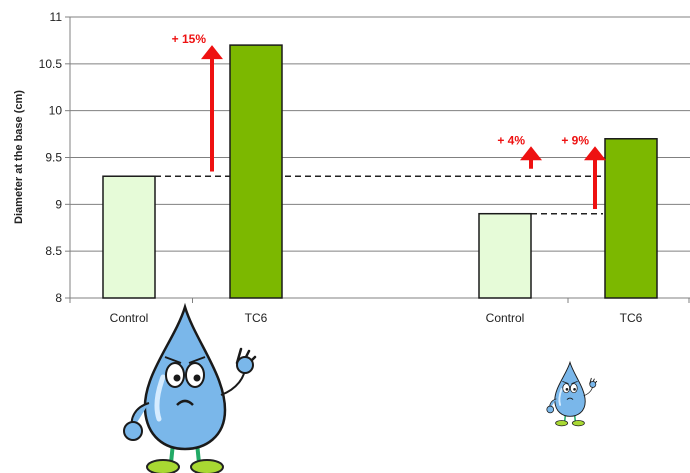  Describe the element at coordinates (53, 158) in the screenshot. I see `y-tick-label: 9.5` at that location.